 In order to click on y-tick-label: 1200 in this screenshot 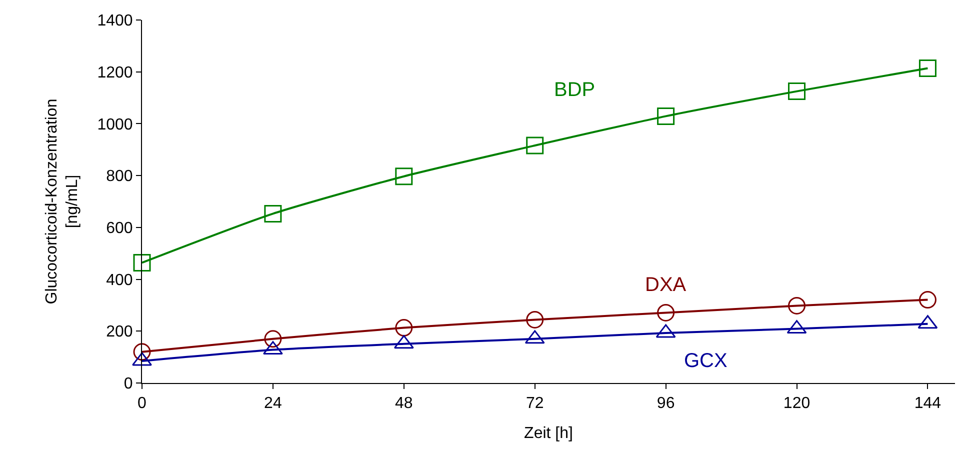, I will do `click(115, 73)`.